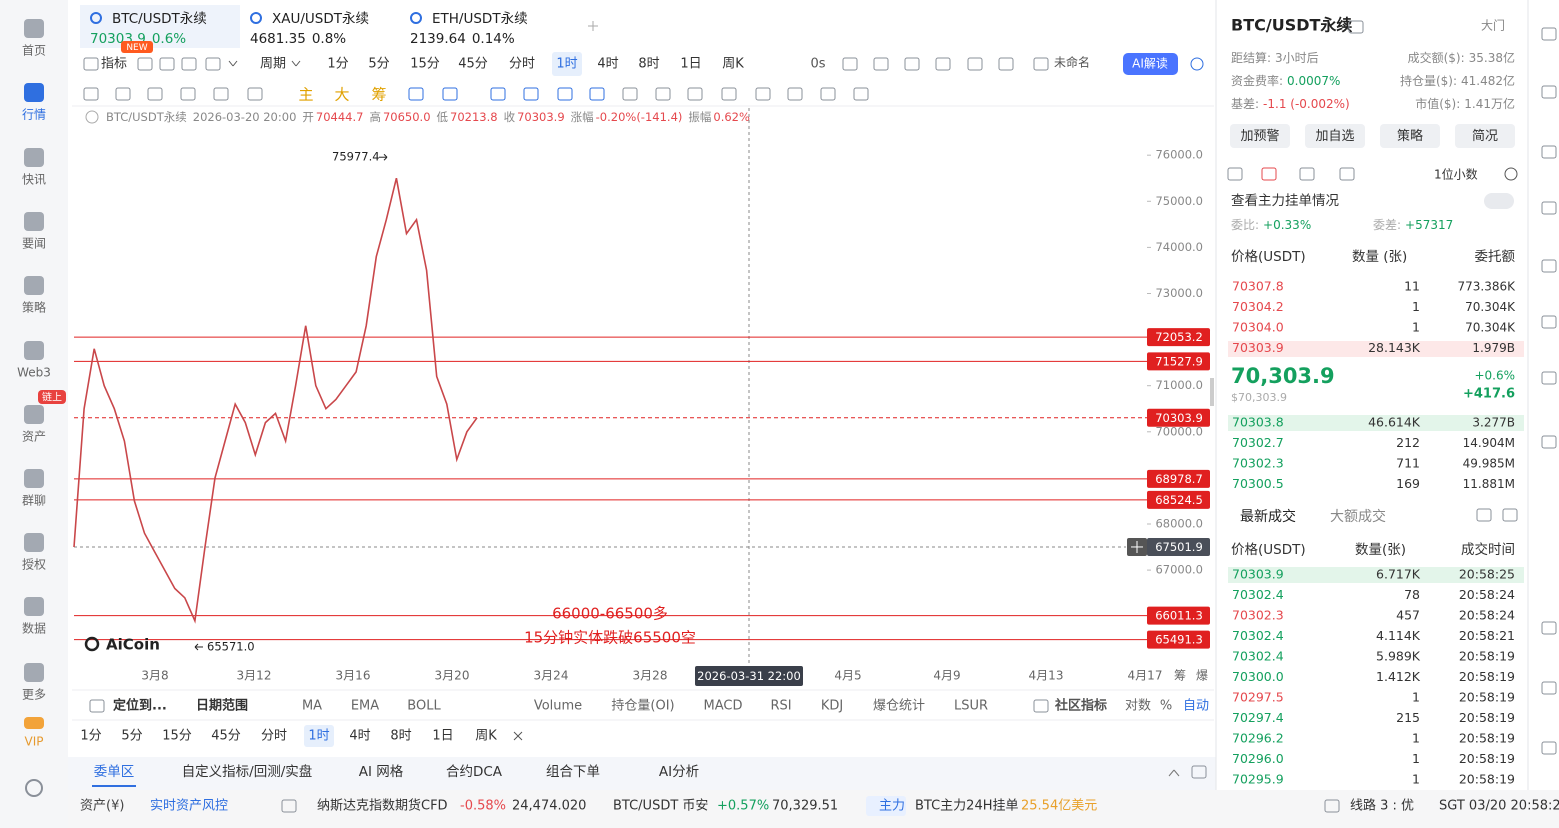 The height and width of the screenshot is (828, 1559). I want to click on ai-button-text: AI解读, so click(1150, 64).